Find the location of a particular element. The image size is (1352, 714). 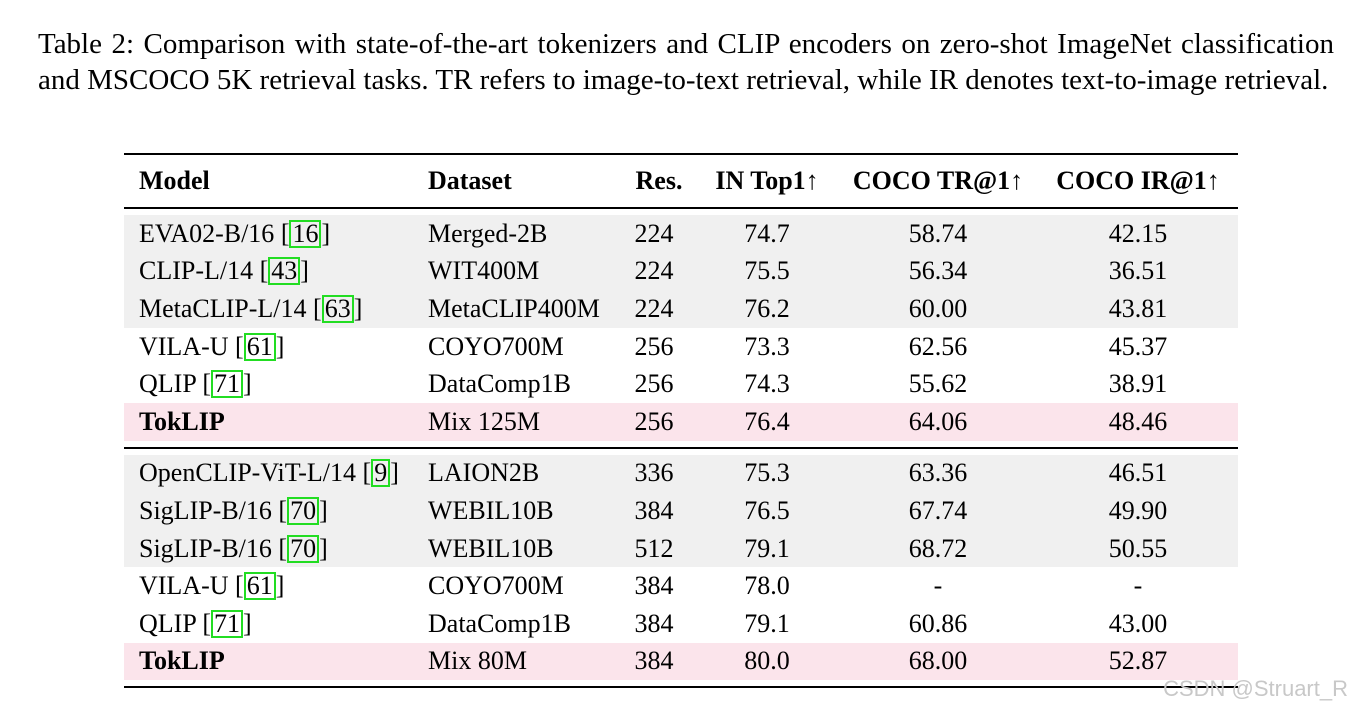

cell-in-top1: 75.5 is located at coordinates (767, 271).